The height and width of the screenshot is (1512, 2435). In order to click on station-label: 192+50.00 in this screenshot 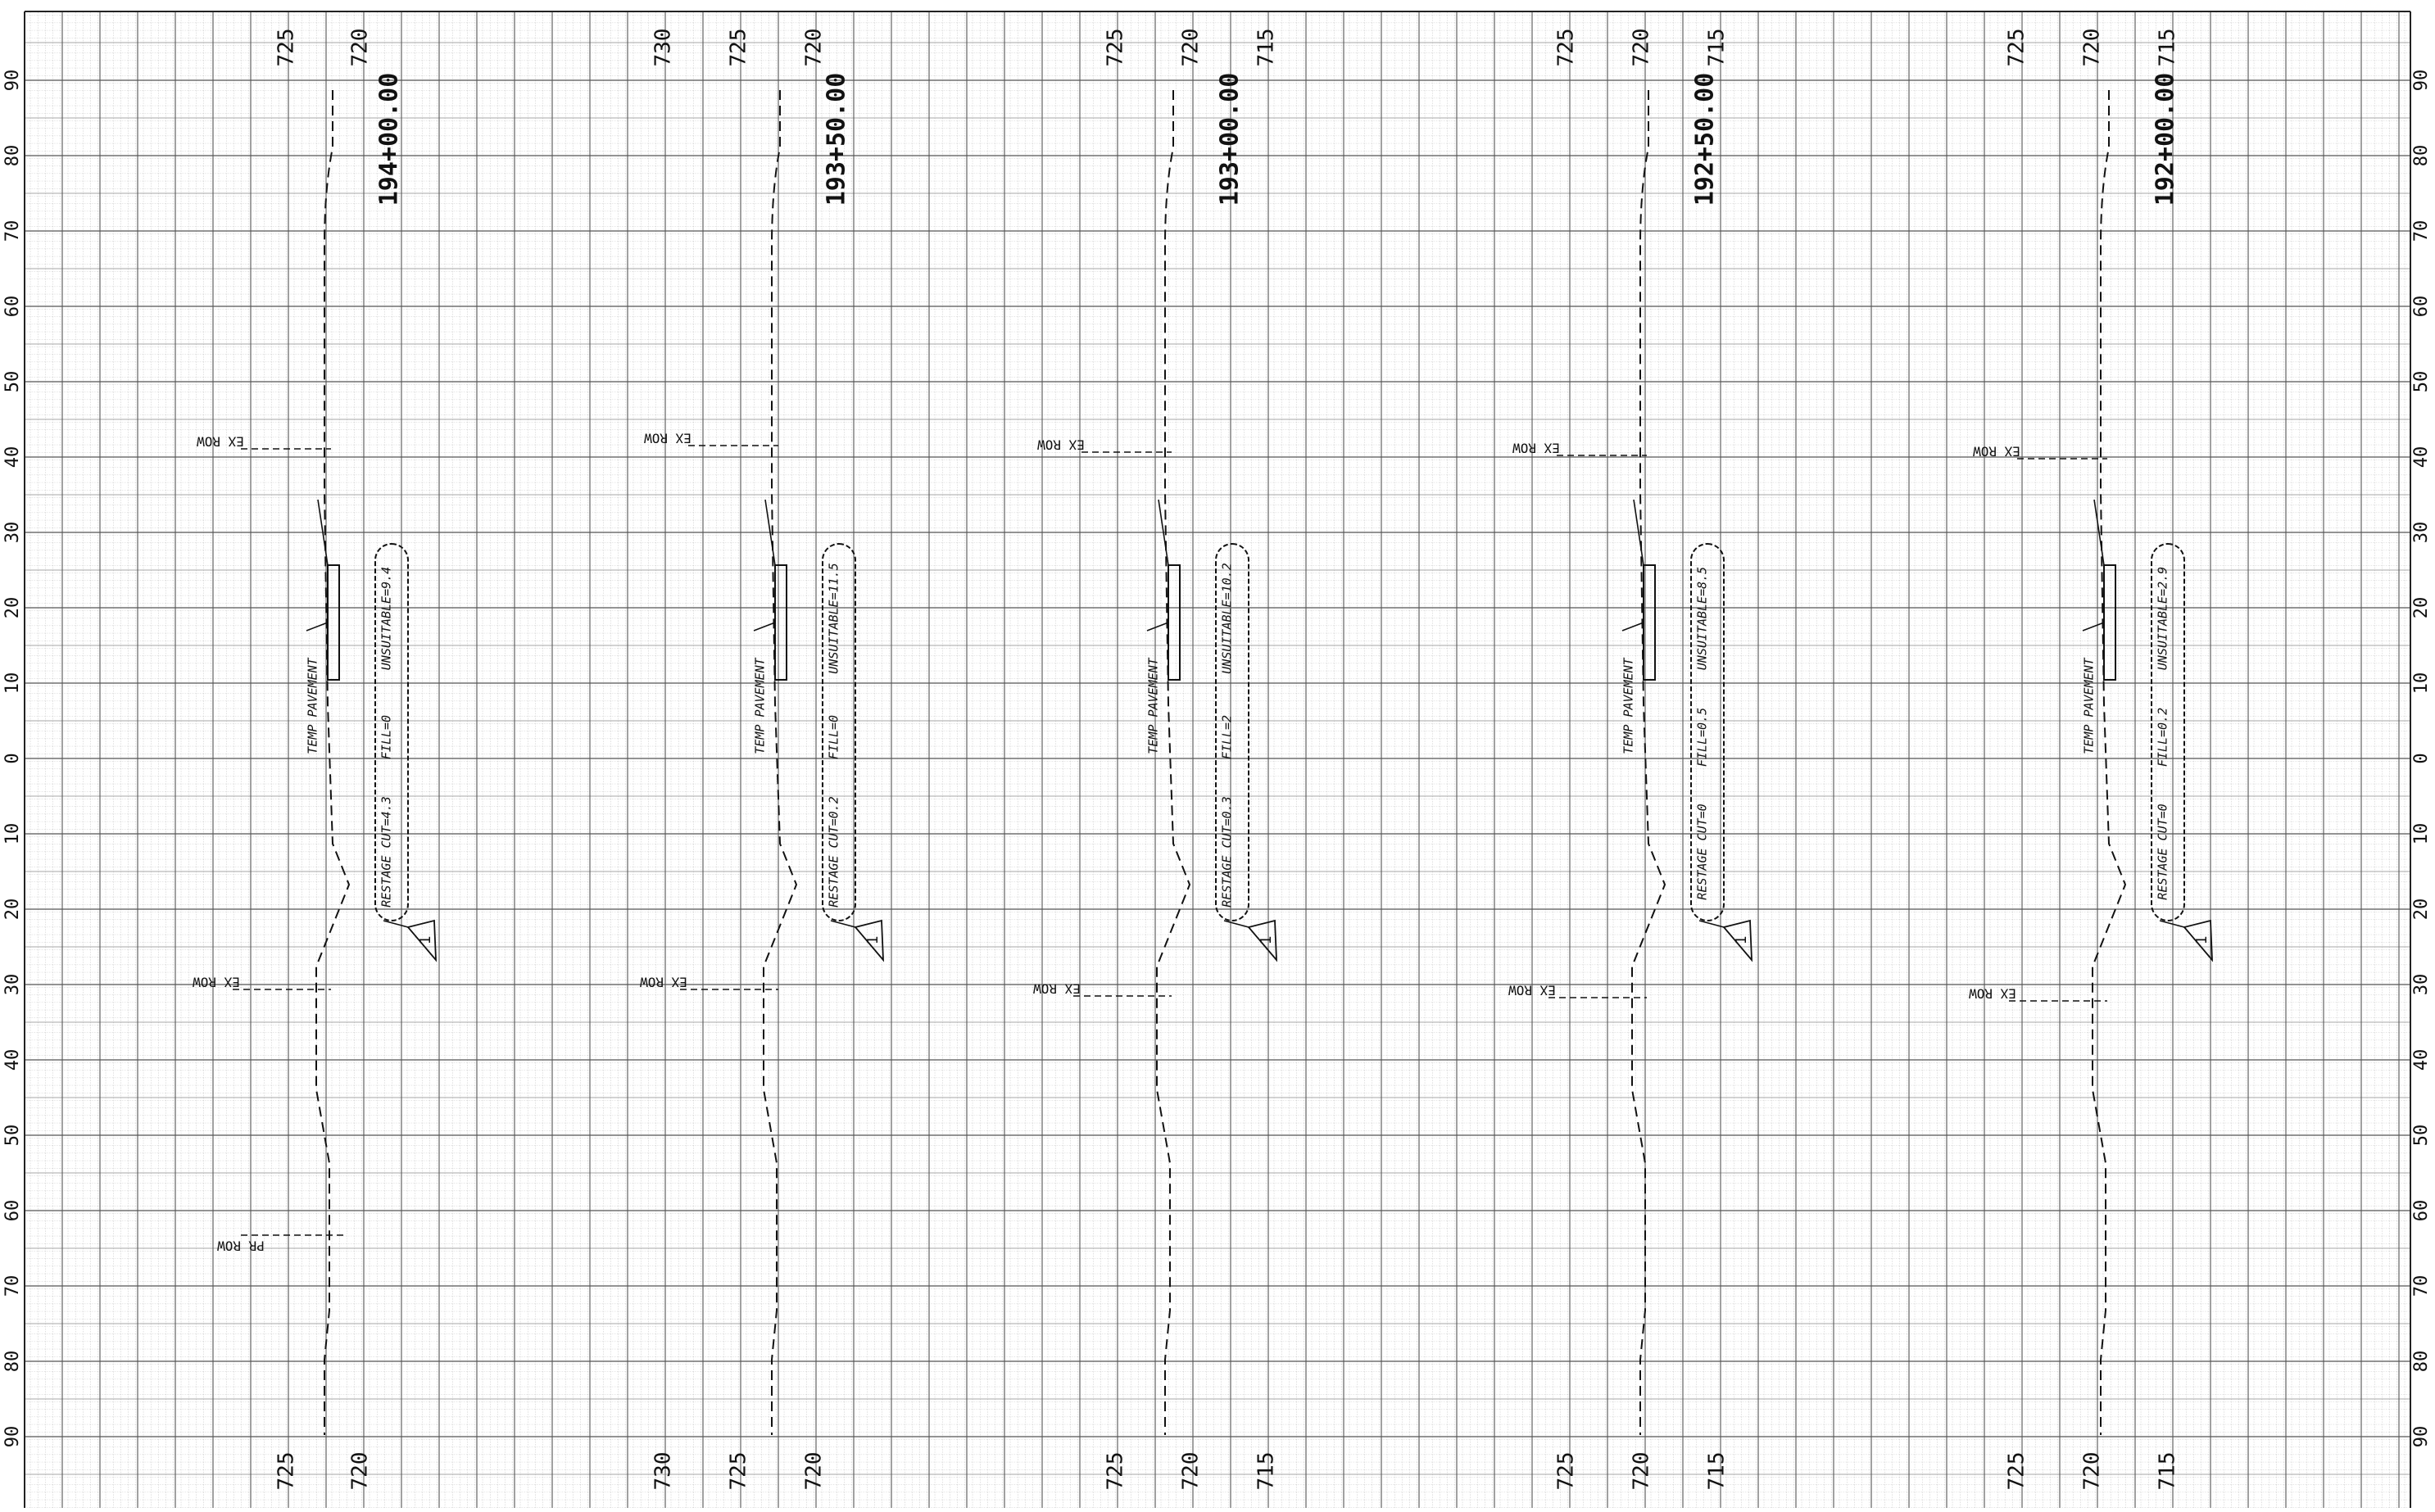, I will do `click(1705, 140)`.